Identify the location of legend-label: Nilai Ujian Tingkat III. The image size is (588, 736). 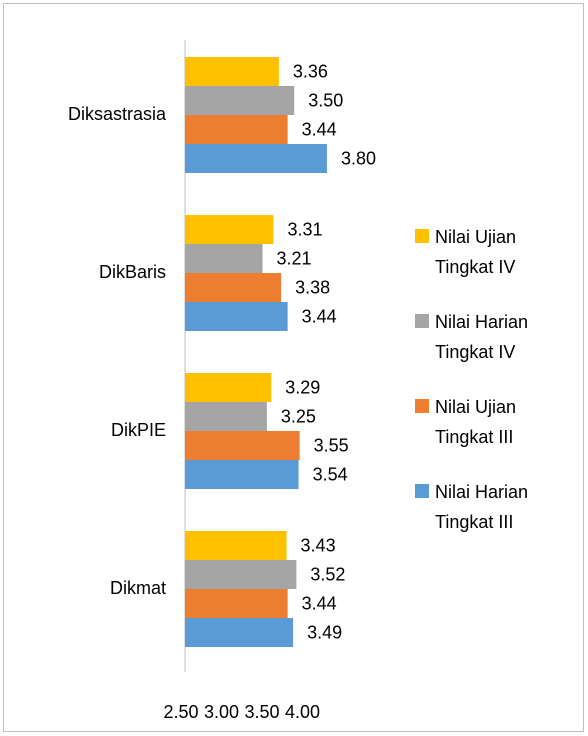
(476, 422).